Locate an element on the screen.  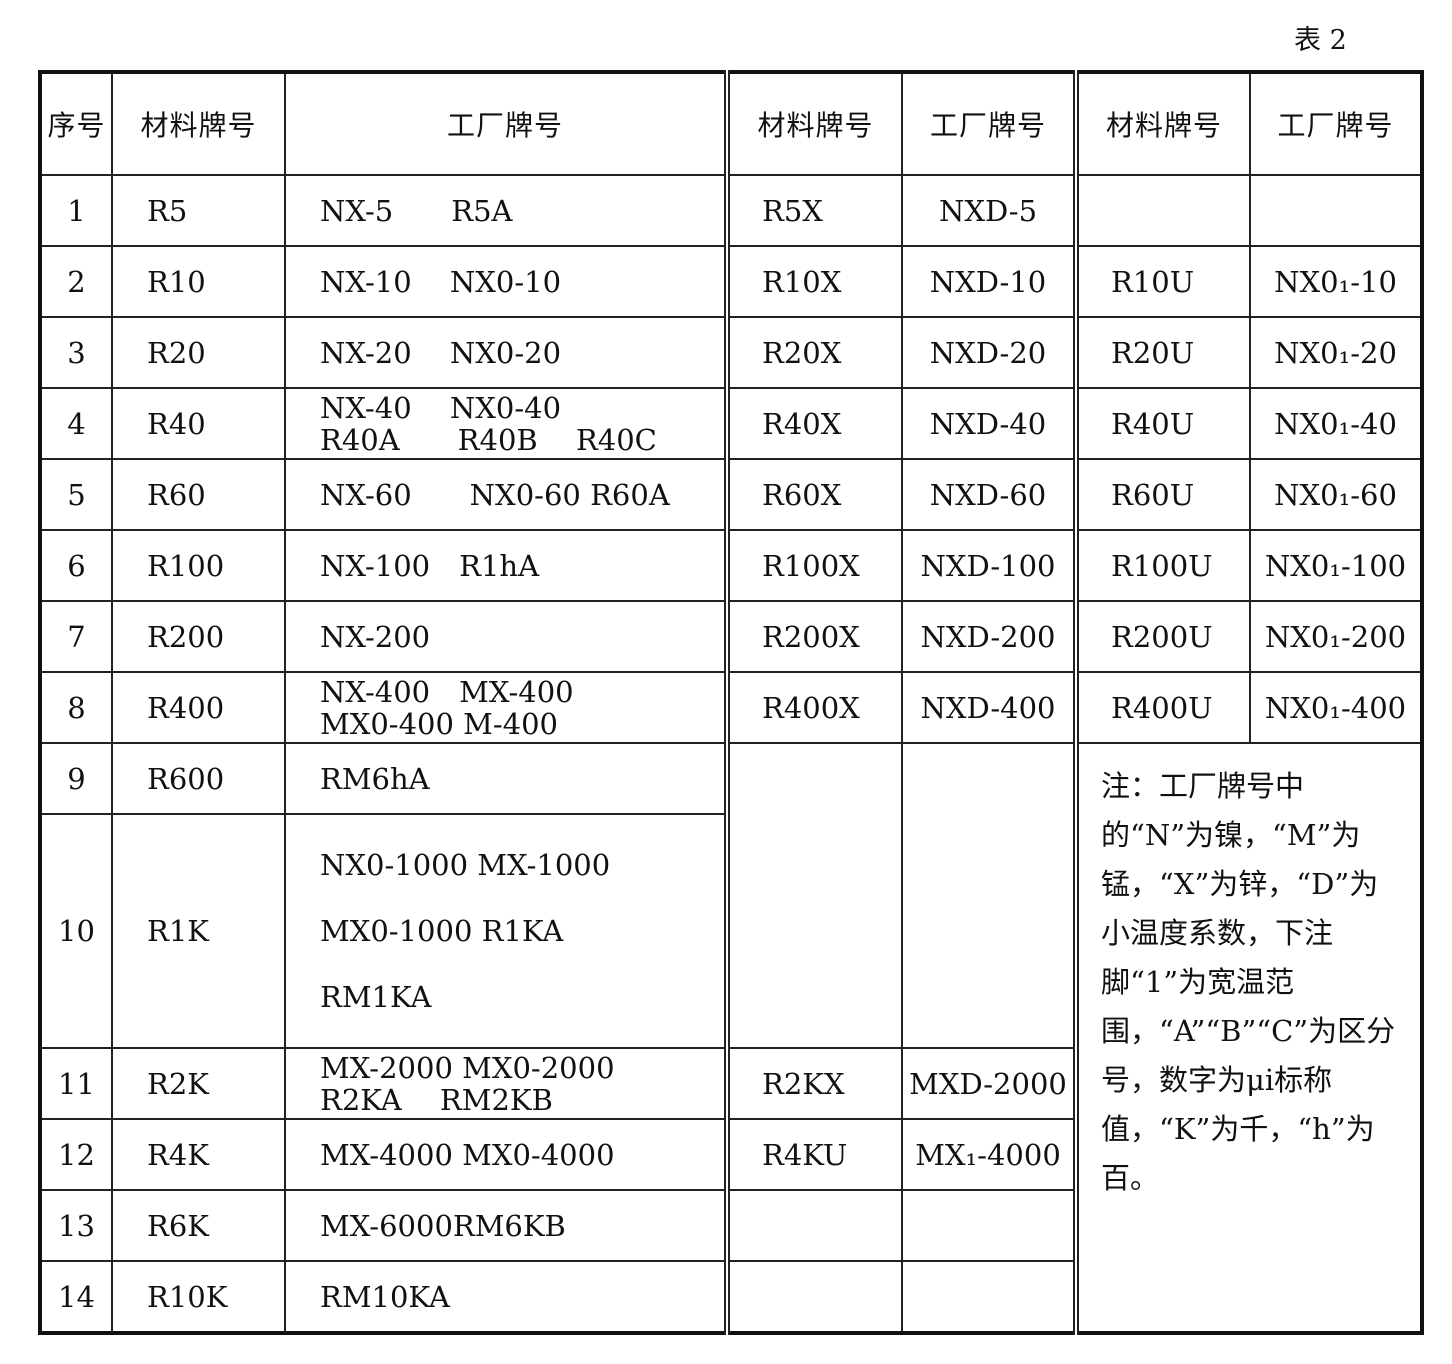
row-number: 13 is located at coordinates (75, 1225).